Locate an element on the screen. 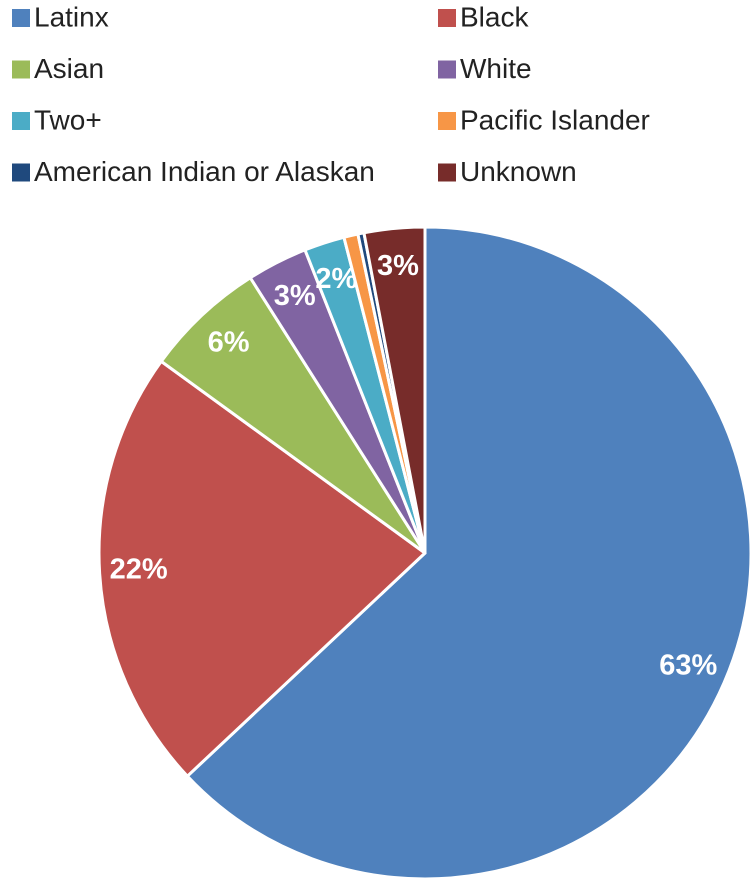  legend-label: American Indian or Alaskan is located at coordinates (204, 171).